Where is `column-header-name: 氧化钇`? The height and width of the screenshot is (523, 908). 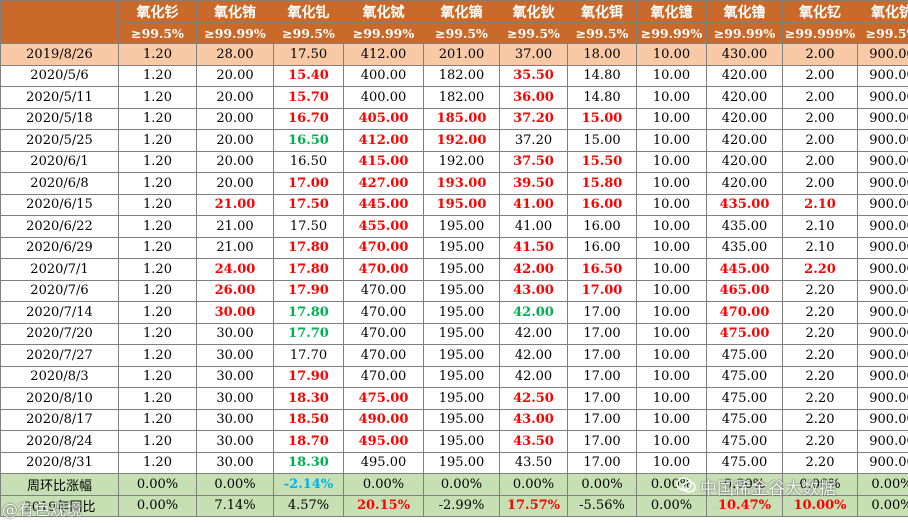
column-header-name: 氧化钇 is located at coordinates (820, 11).